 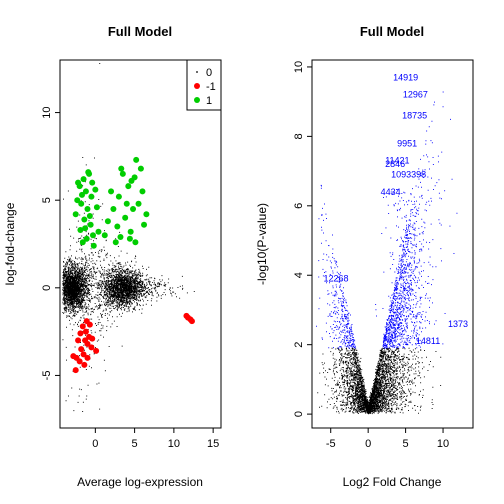 What do you see at coordinates (395, 164) in the screenshot?
I see `gene-label: 2846` at bounding box center [395, 164].